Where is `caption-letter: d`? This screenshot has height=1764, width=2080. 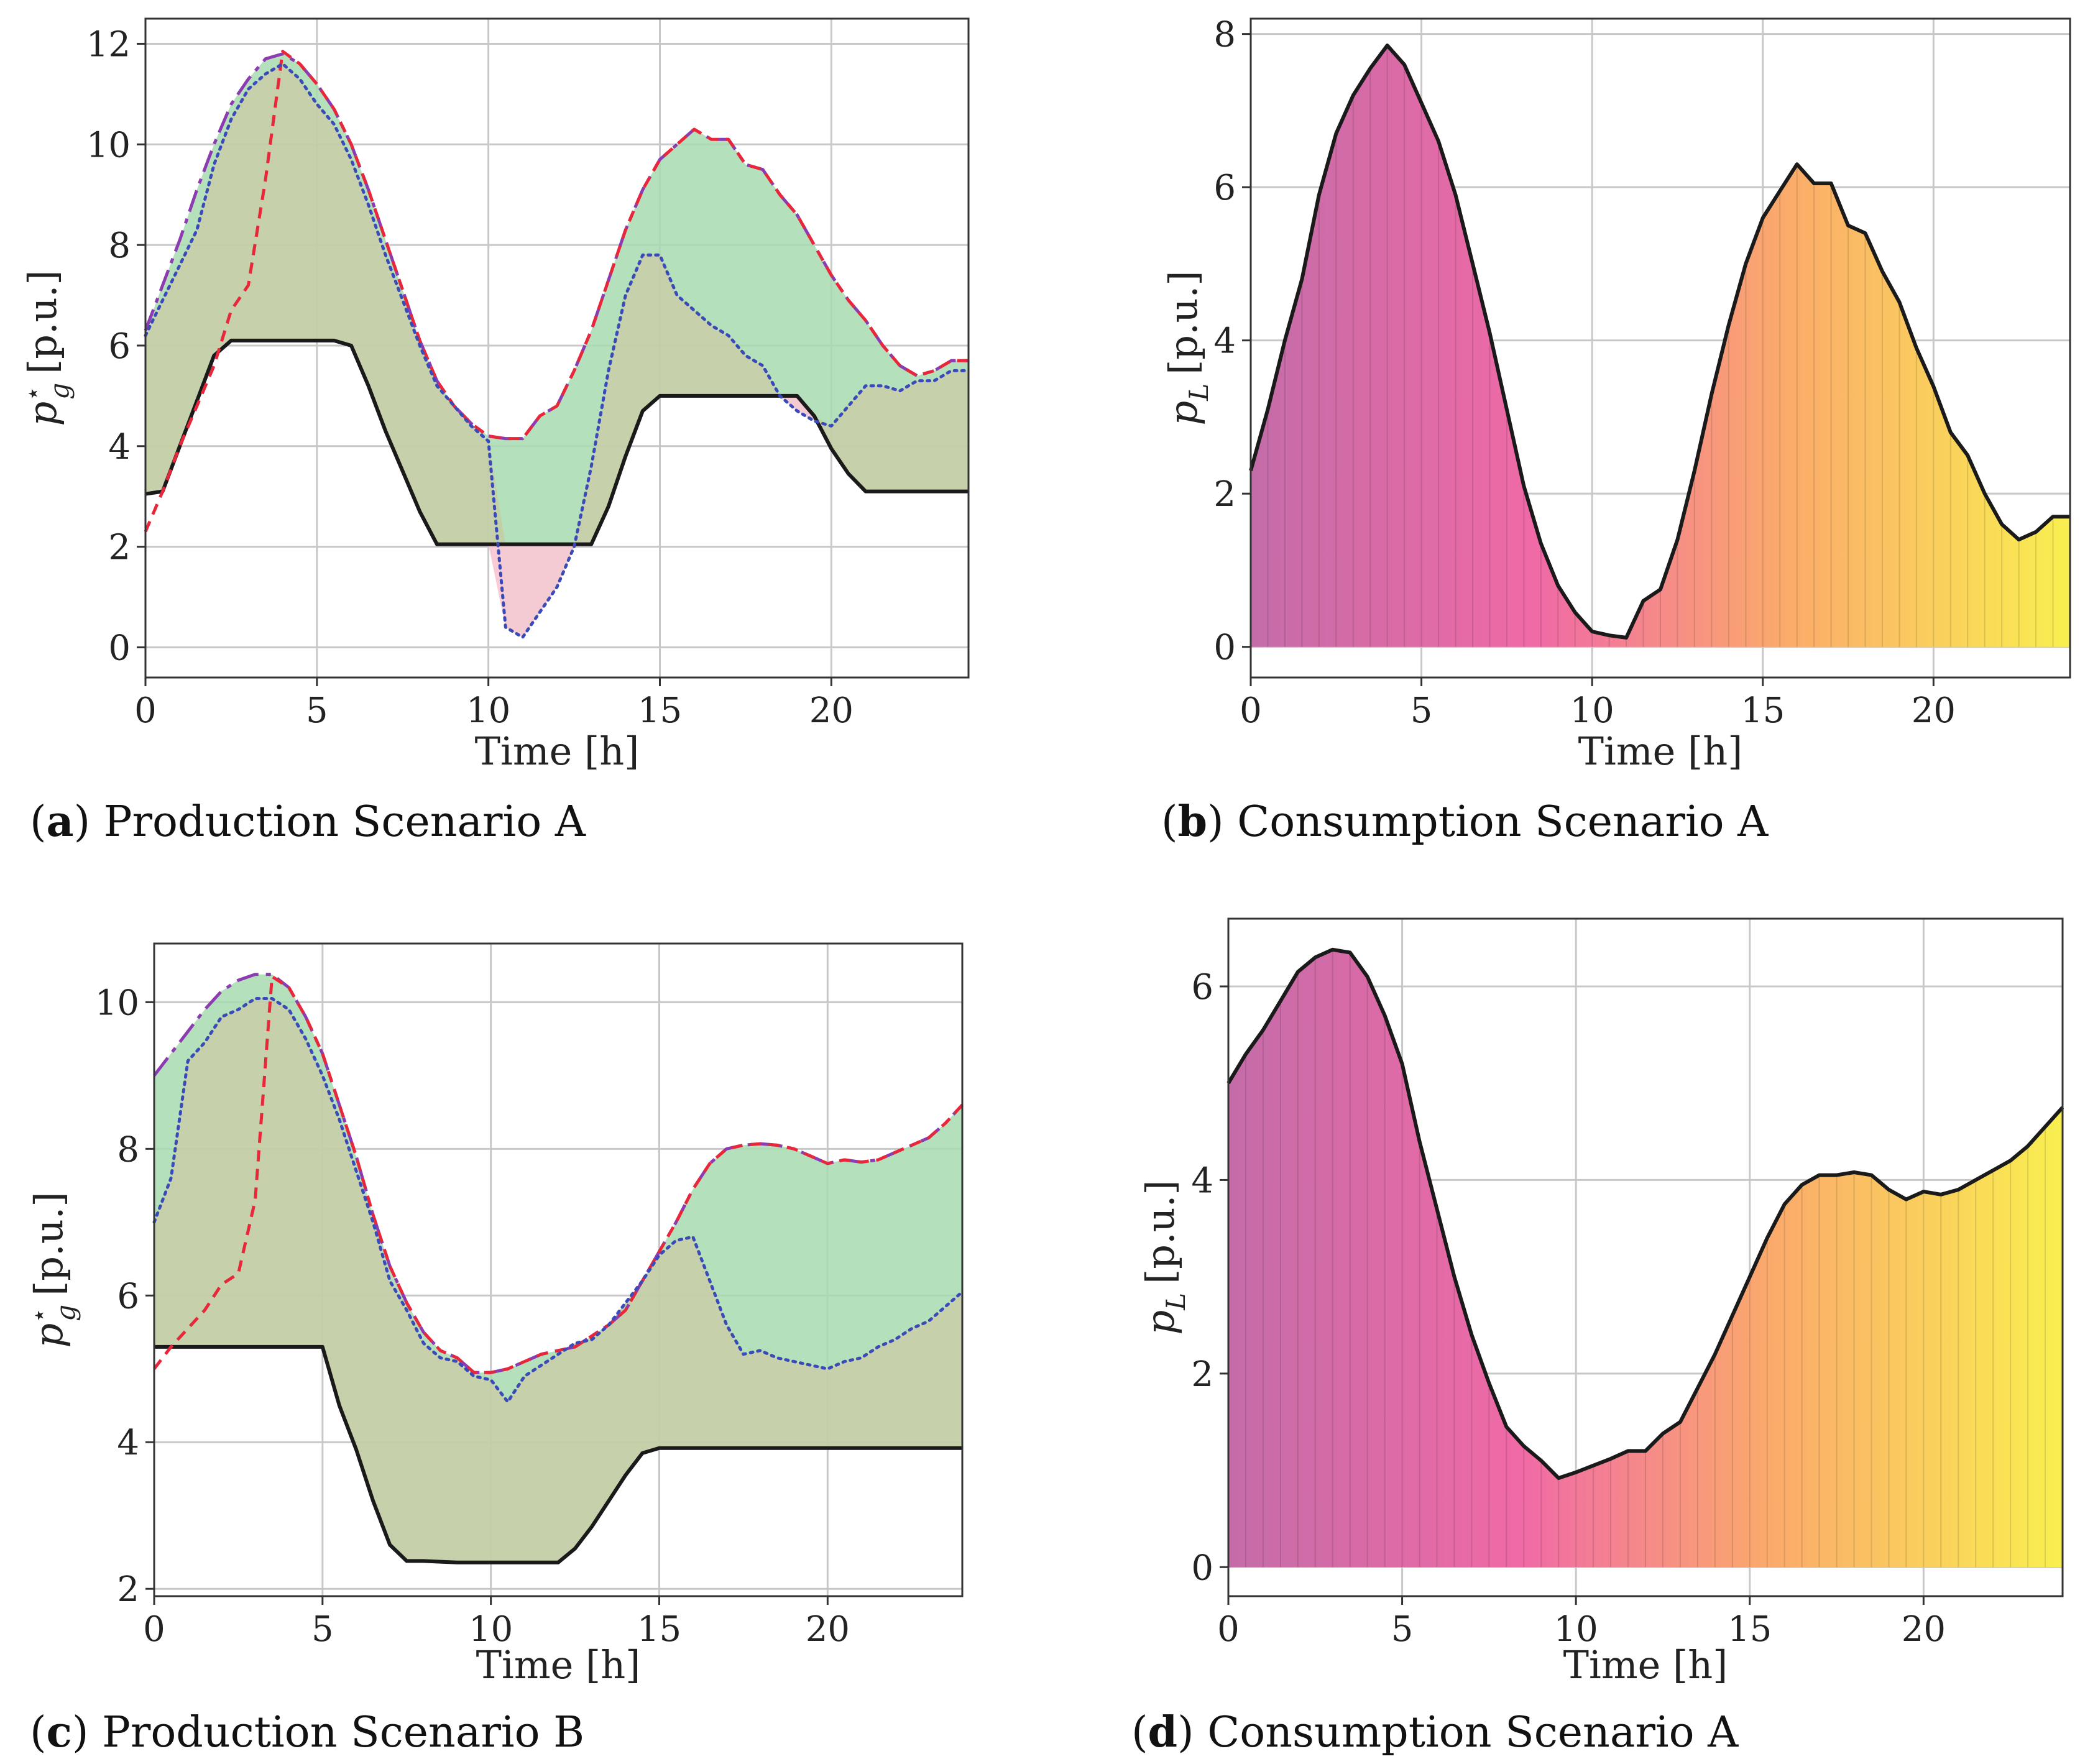
caption-letter: d is located at coordinates (1163, 1732).